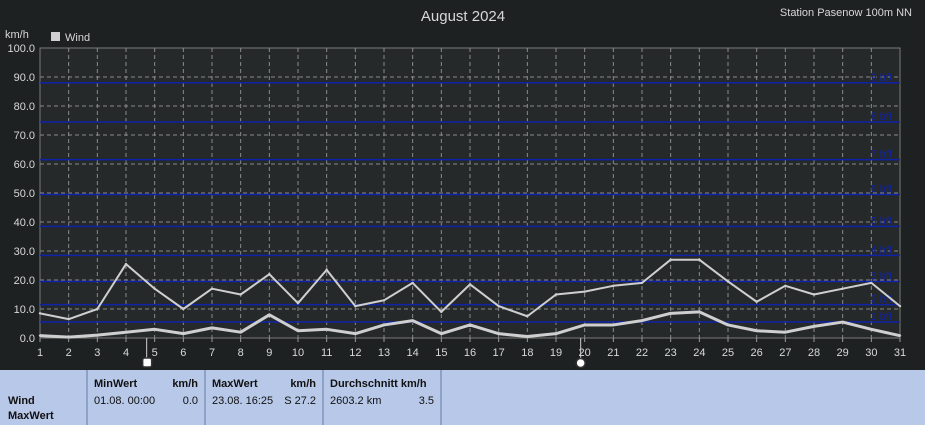 This screenshot has height=425, width=925. What do you see at coordinates (728, 353) in the screenshot?
I see `x-tick-label: 25` at bounding box center [728, 353].